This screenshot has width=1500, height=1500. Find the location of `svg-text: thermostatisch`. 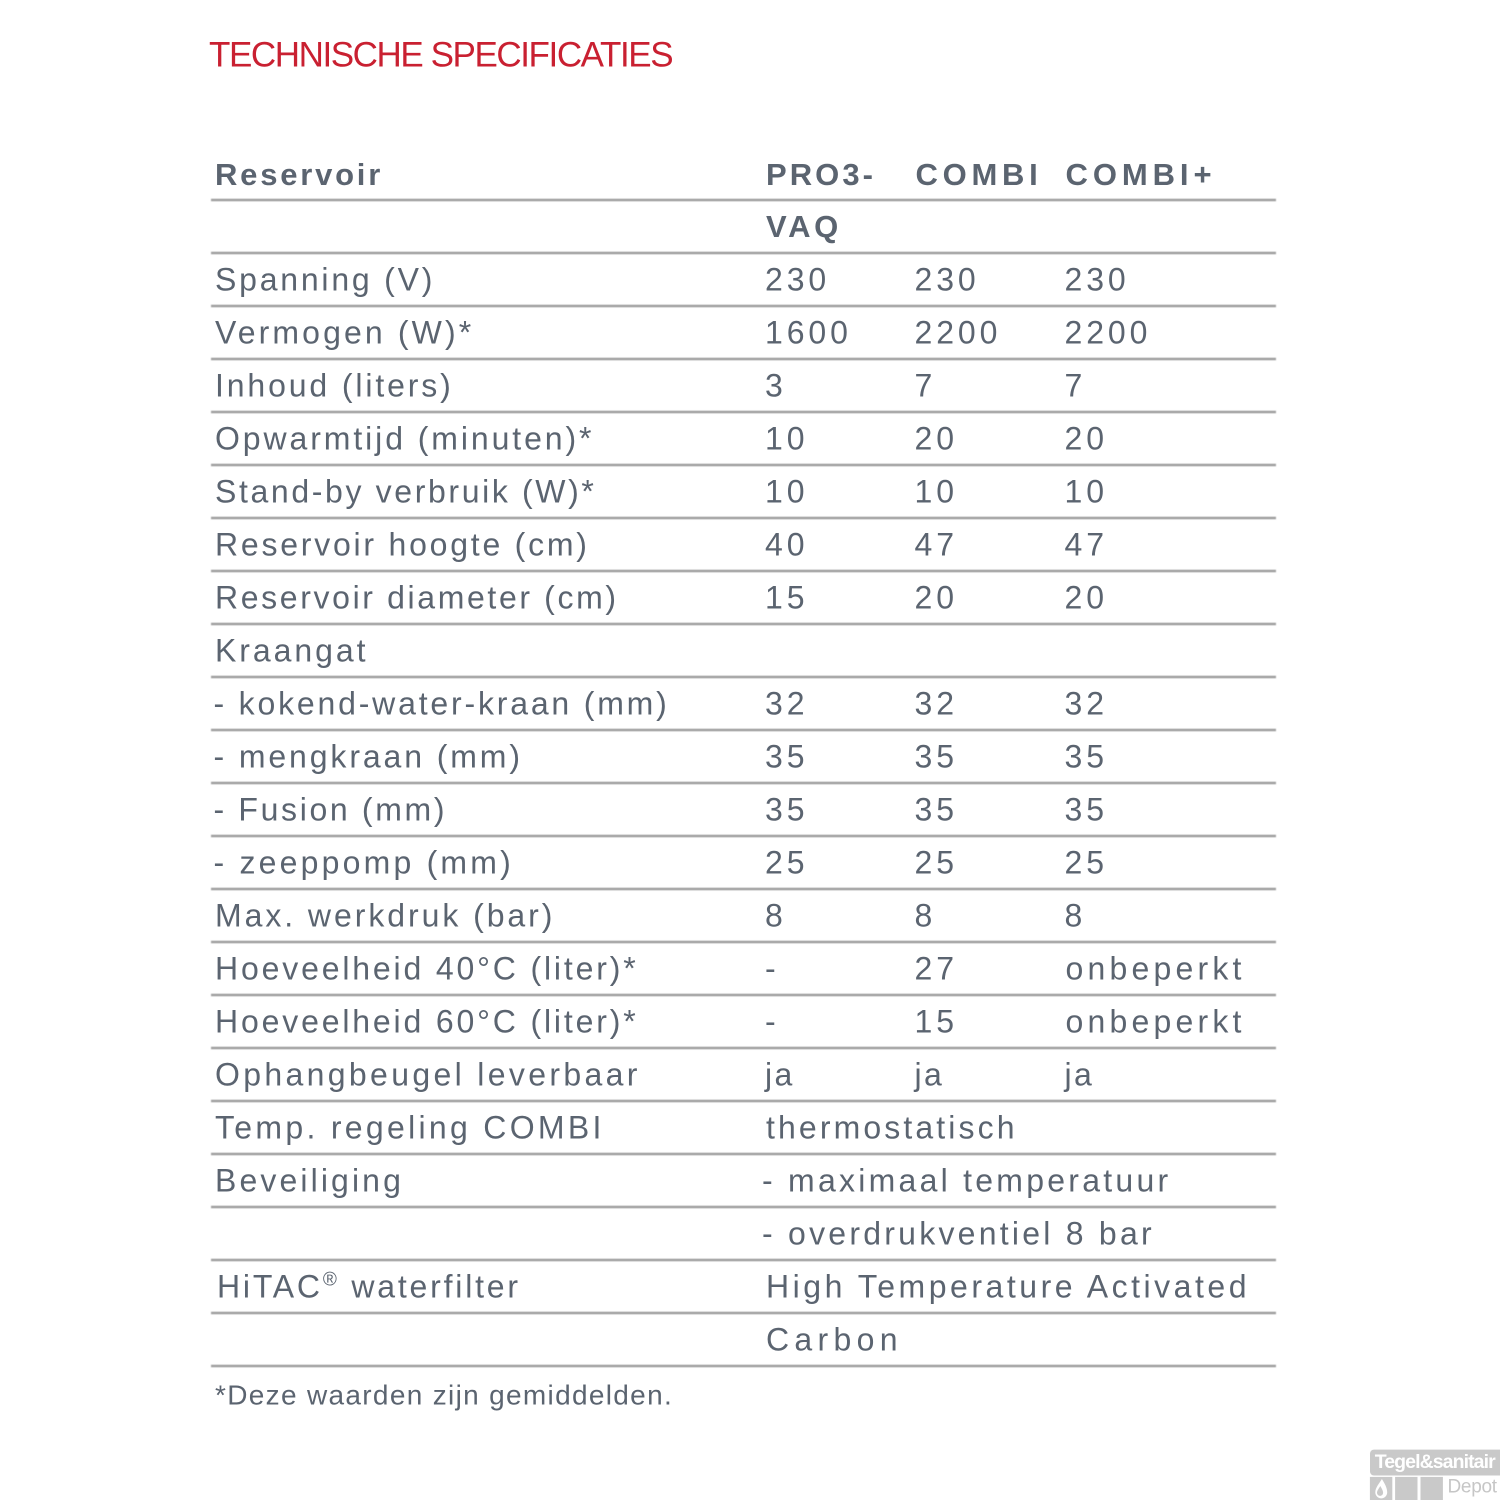

svg-text: thermostatisch is located at coordinates (892, 1128).